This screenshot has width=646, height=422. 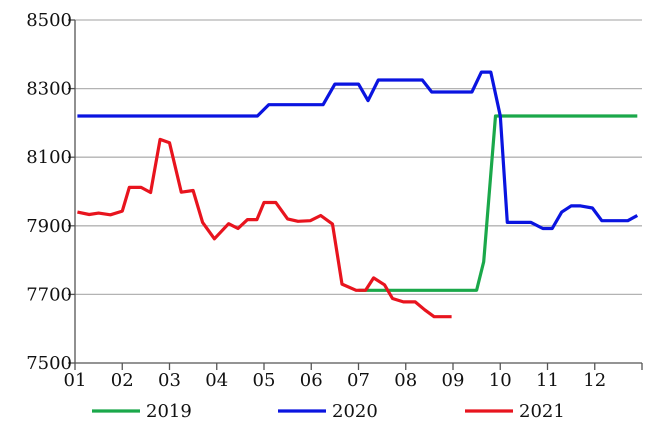 What do you see at coordinates (49, 89) in the screenshot?
I see `y-tick-label: 8300` at bounding box center [49, 89].